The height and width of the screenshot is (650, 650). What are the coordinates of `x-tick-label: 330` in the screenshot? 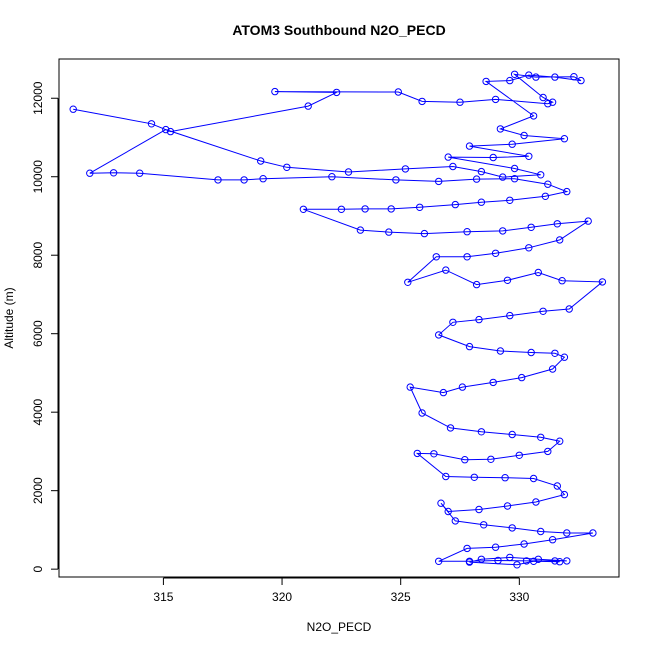 It's located at (519, 597).